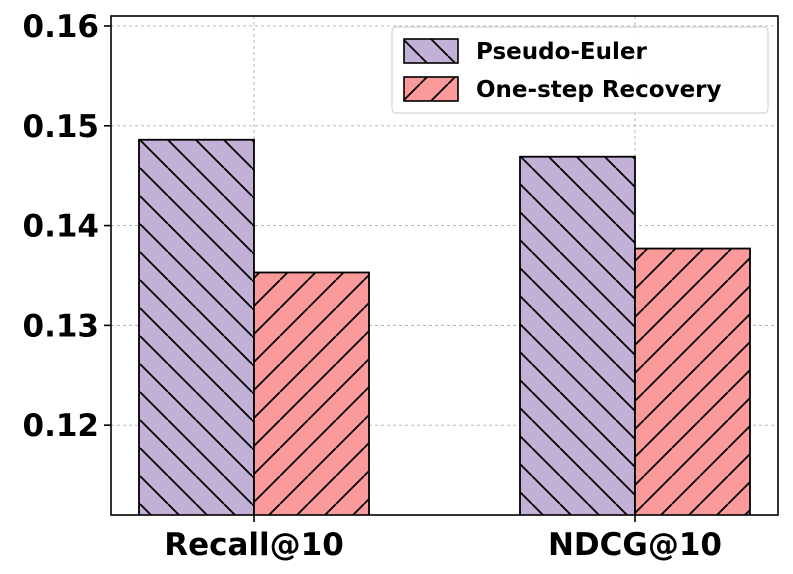 This screenshot has height=574, width=793. I want to click on legend-label: Pseudo-Euler, so click(561, 52).